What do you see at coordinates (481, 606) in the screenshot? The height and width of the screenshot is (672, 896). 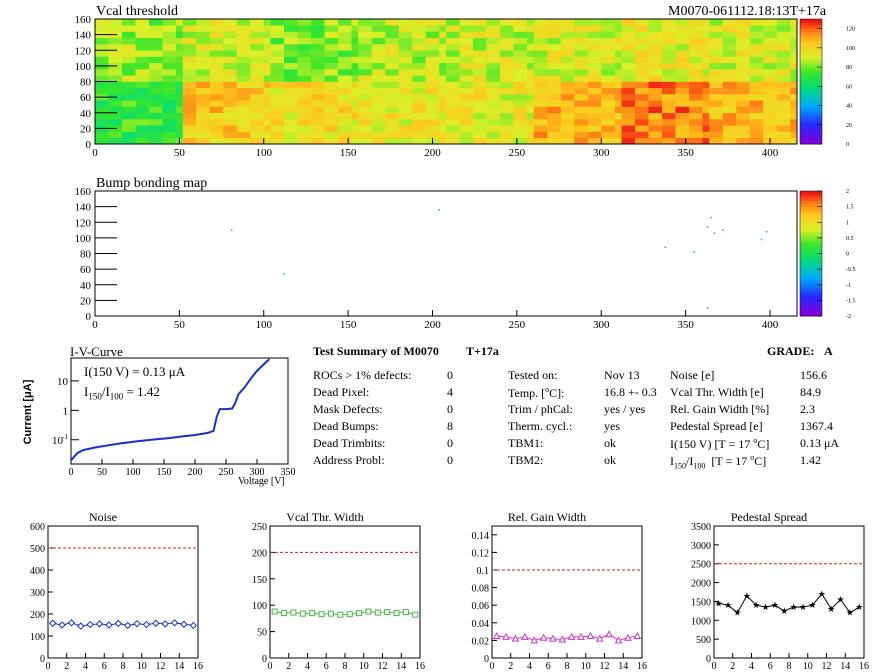 I see `gain-width-plot-y-tick-label: 0.06` at bounding box center [481, 606].